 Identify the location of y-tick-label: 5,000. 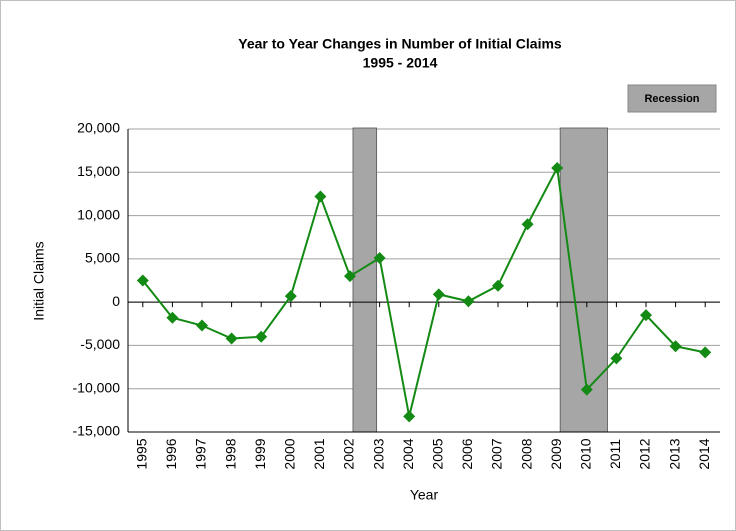
(102, 258).